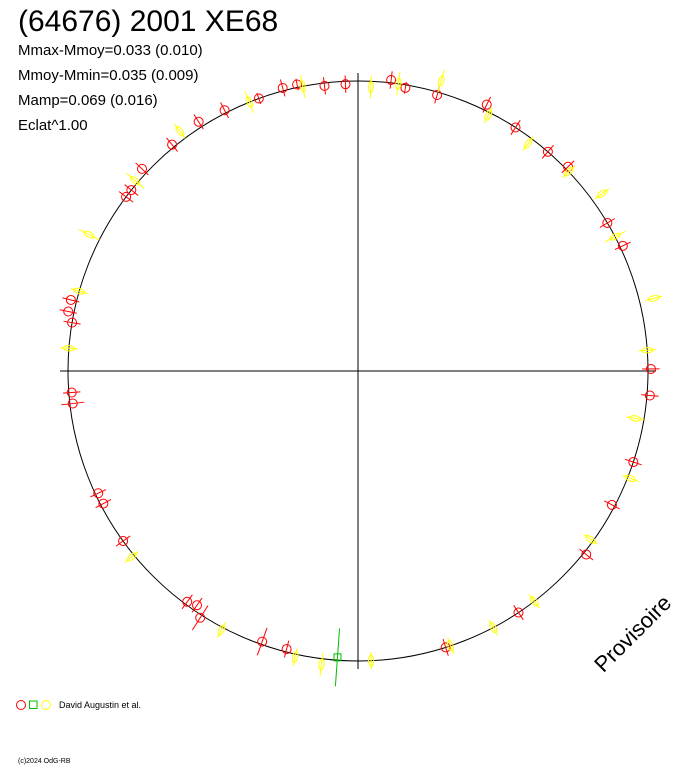  Describe the element at coordinates (110, 50) in the screenshot. I see `stat-mmax-mmoy: Mmax-Mmoy=0.033 (0.010)` at that location.